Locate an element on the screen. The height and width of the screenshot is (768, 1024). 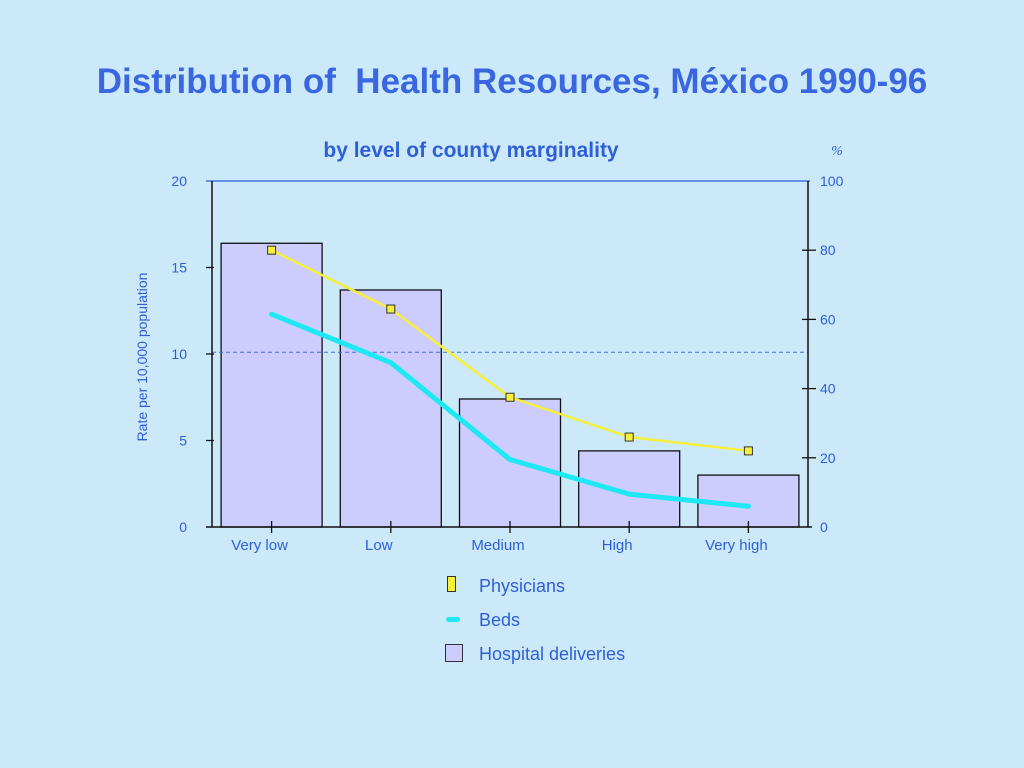
right-y-tick-label-80: 80 is located at coordinates (828, 250).